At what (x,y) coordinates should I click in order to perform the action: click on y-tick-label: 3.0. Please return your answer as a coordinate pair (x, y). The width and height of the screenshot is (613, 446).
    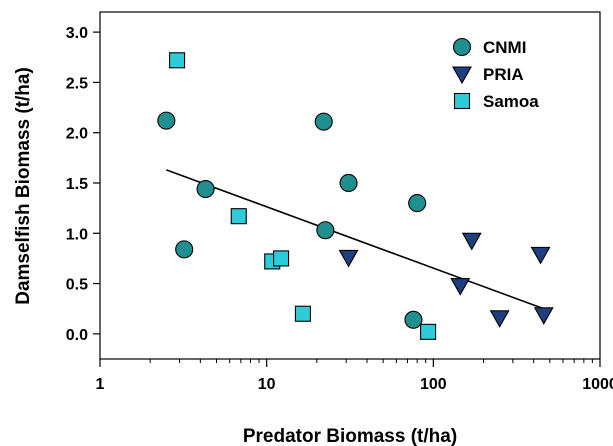
    Looking at the image, I should click on (77, 33).